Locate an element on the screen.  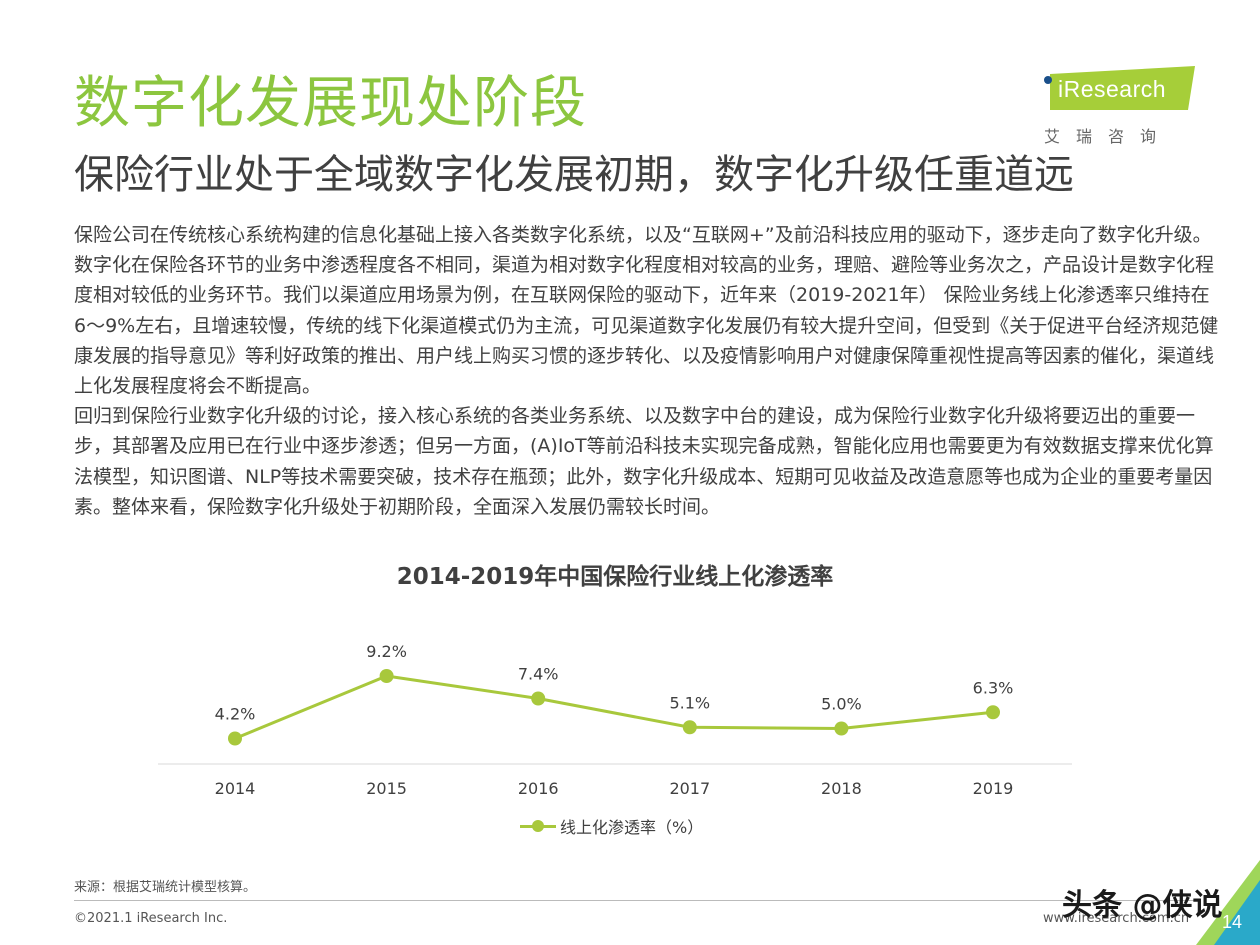
copyright-text: ©2021.1 iResearch Inc. is located at coordinates (151, 918).